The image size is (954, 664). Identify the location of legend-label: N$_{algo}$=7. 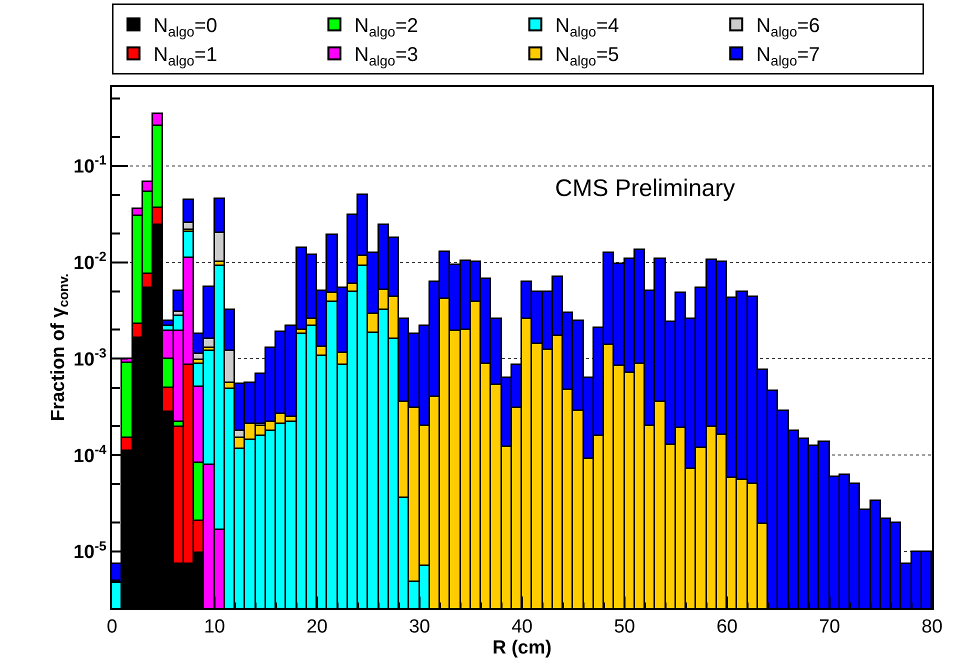
(788, 56).